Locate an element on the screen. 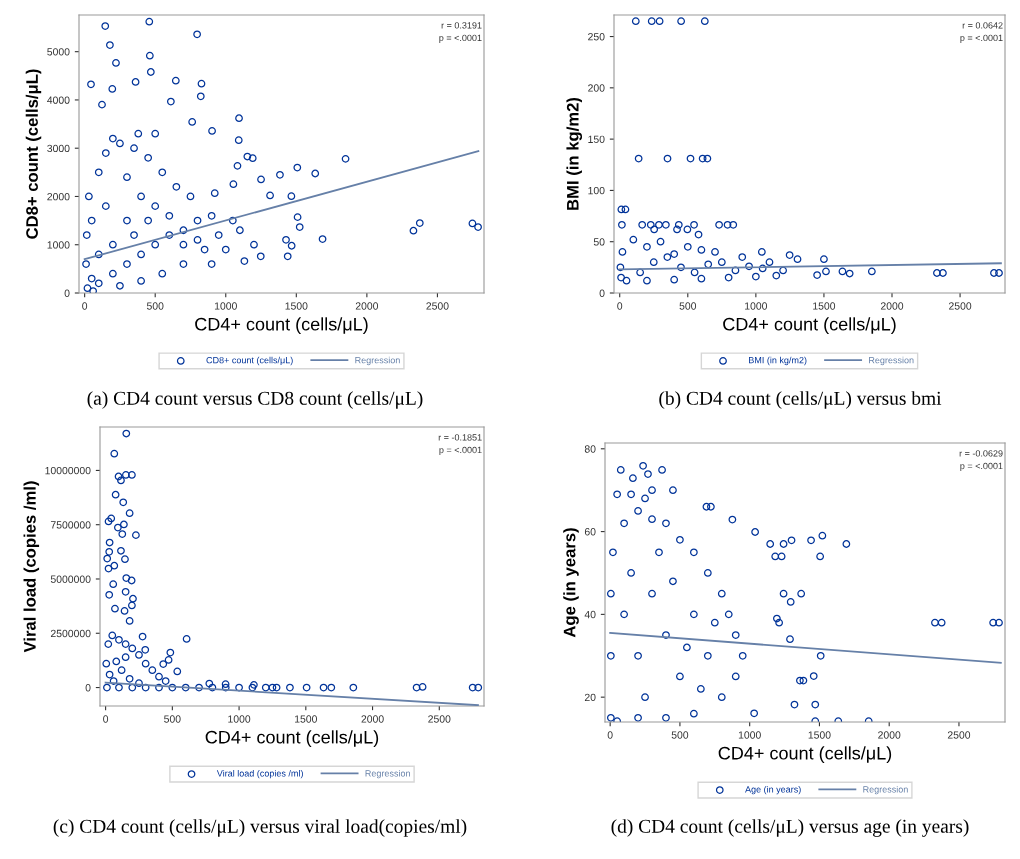 The width and height of the screenshot is (1020, 859). text: (b) CD4 count (cells/μL) versus bmi is located at coordinates (800, 400).